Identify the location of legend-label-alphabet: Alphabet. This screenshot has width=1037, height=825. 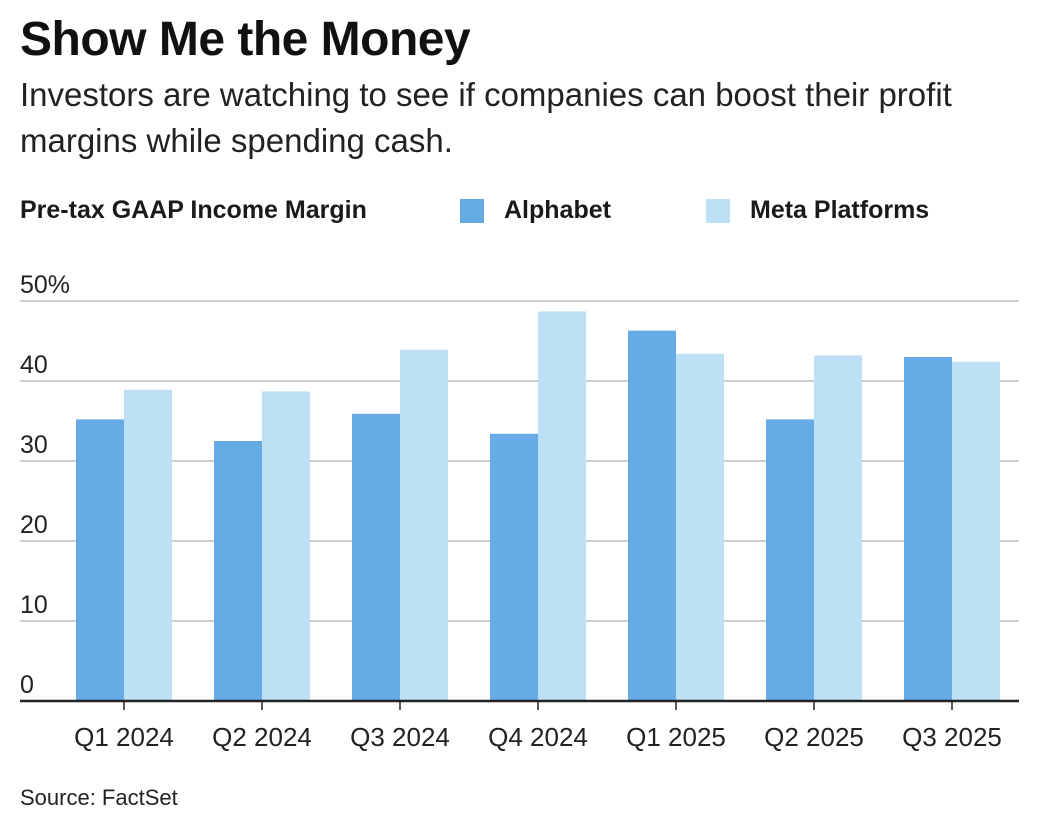
(557, 210).